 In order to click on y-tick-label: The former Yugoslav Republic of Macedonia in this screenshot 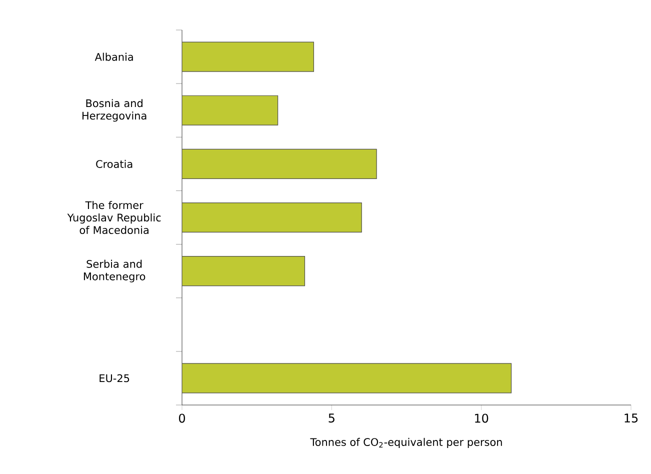, I will do `click(114, 217)`.